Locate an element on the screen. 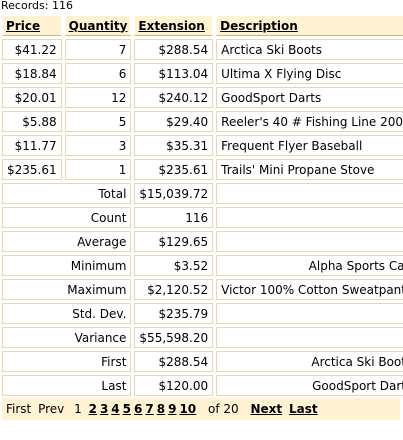 This screenshot has width=403, height=440. price-cell: $41.22 is located at coordinates (32, 49).